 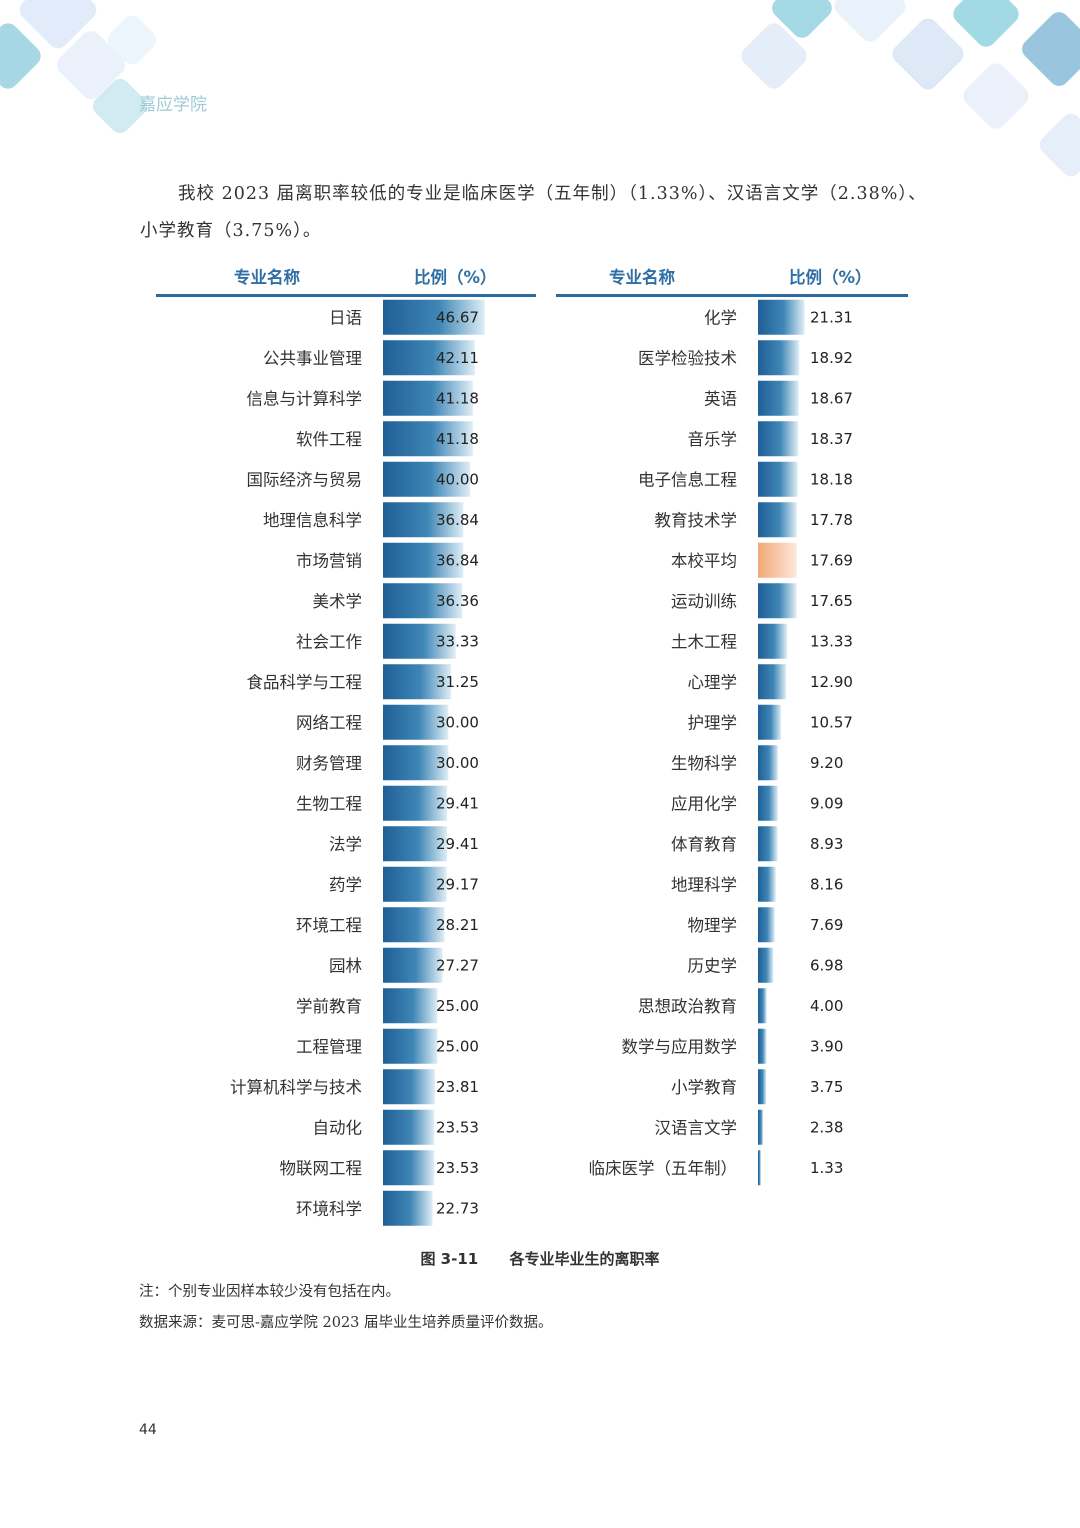 I want to click on category-label: 自动化, so click(x=338, y=1127).